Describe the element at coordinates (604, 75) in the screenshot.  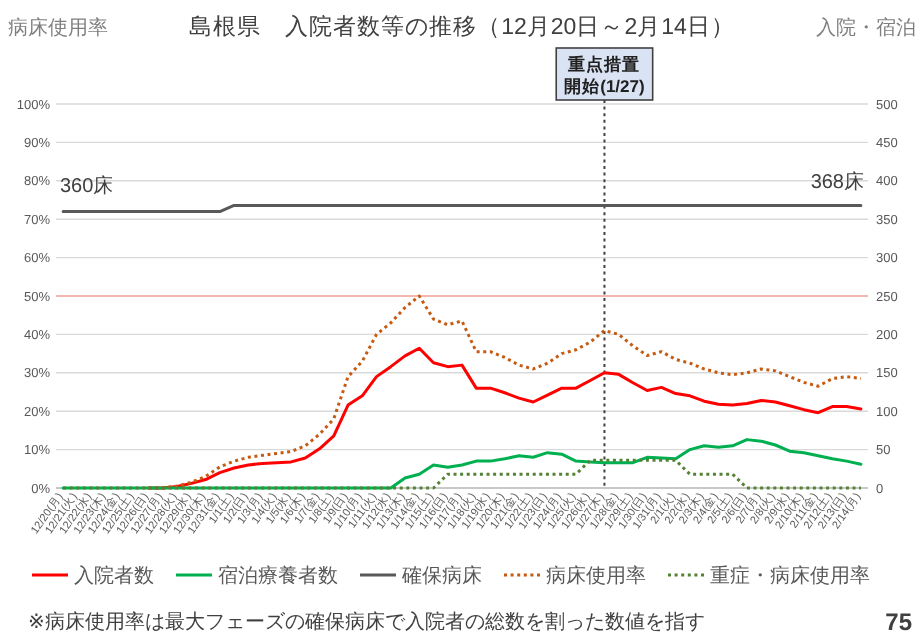
I see `ref-line-label: 重点措置開始(1/27)` at that location.